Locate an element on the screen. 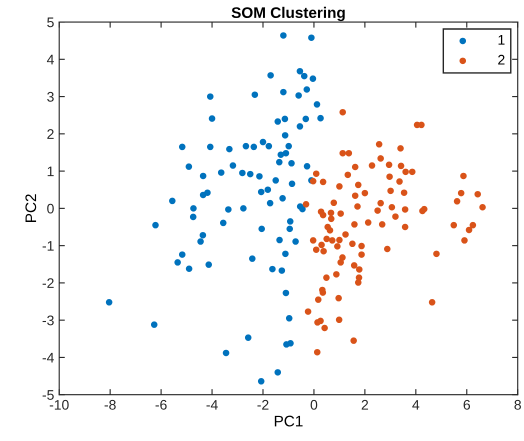 Image resolution: width=524 pixels, height=441 pixels. y-tick-label: -3 is located at coordinates (48, 321).